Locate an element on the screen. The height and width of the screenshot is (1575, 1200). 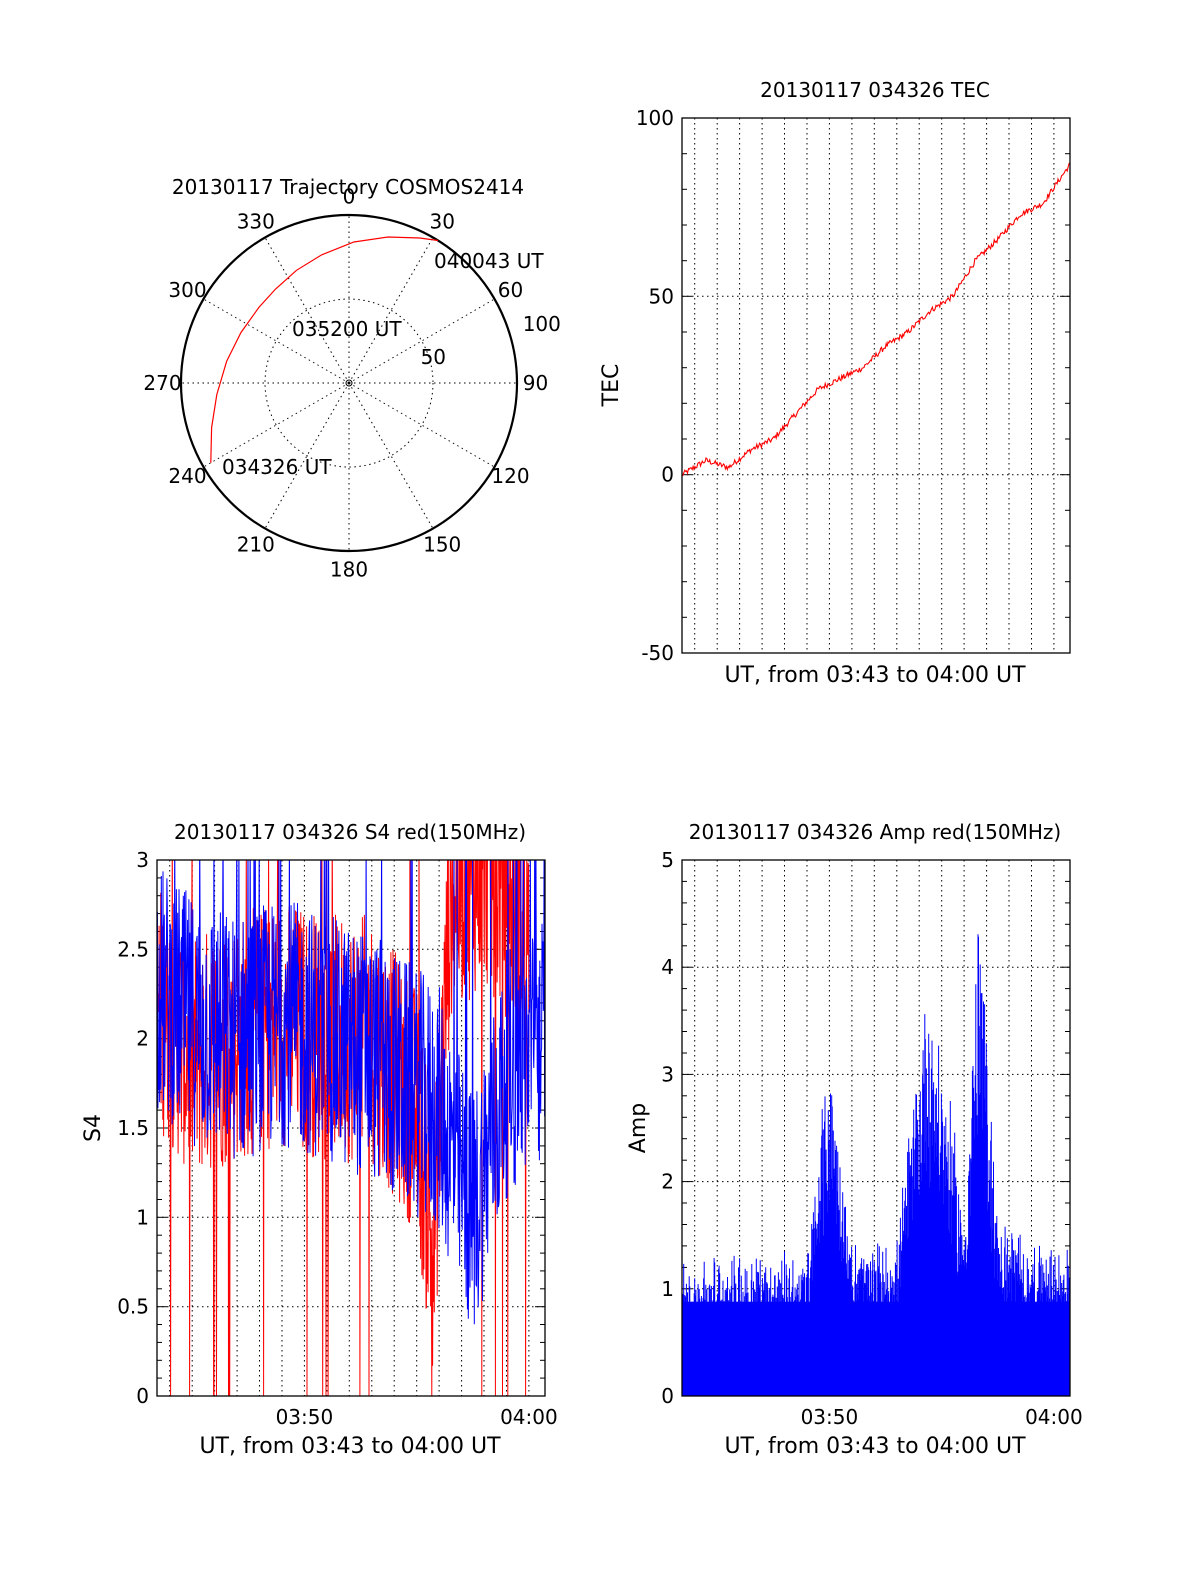
trajectory-annotation: 034326 UT is located at coordinates (277, 467).